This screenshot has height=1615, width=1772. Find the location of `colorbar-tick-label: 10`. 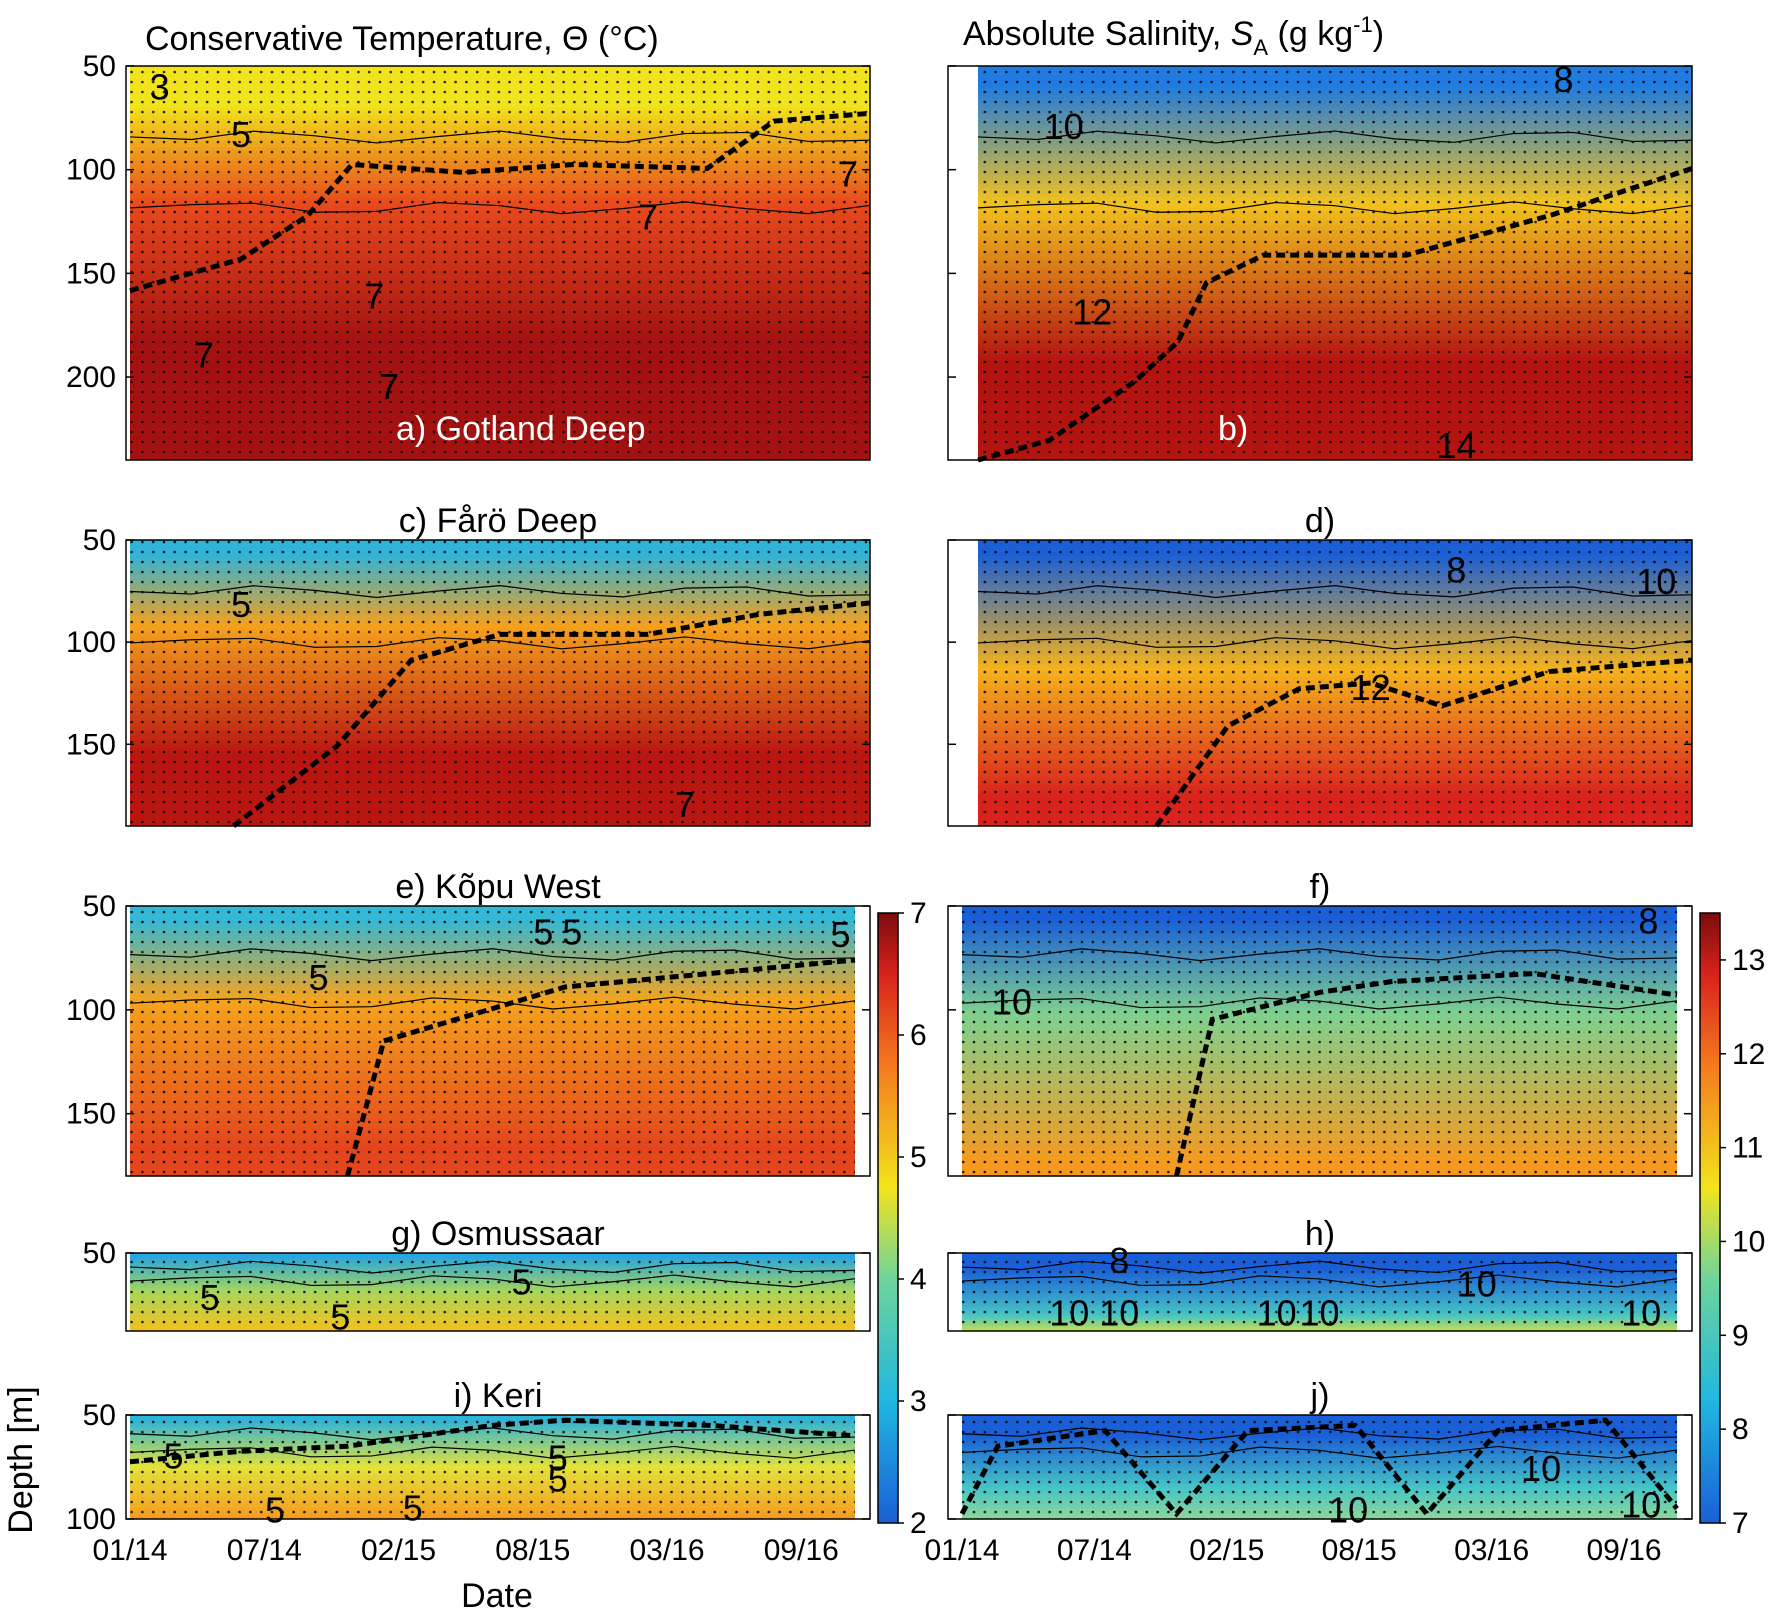

colorbar-tick-label: 10 is located at coordinates (1748, 1241).